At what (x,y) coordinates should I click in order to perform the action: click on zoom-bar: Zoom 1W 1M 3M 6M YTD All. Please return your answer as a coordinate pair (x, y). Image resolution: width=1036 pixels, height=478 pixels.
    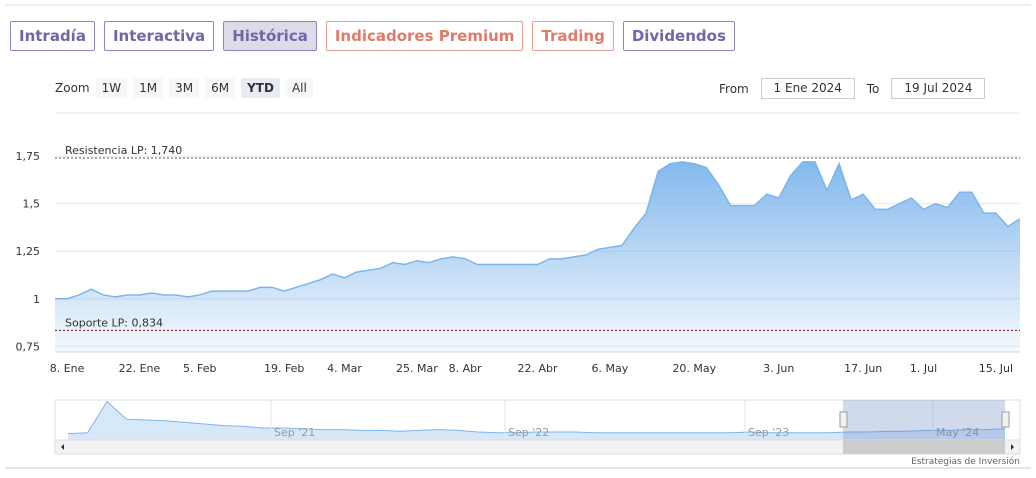
    Looking at the image, I should click on (184, 88).